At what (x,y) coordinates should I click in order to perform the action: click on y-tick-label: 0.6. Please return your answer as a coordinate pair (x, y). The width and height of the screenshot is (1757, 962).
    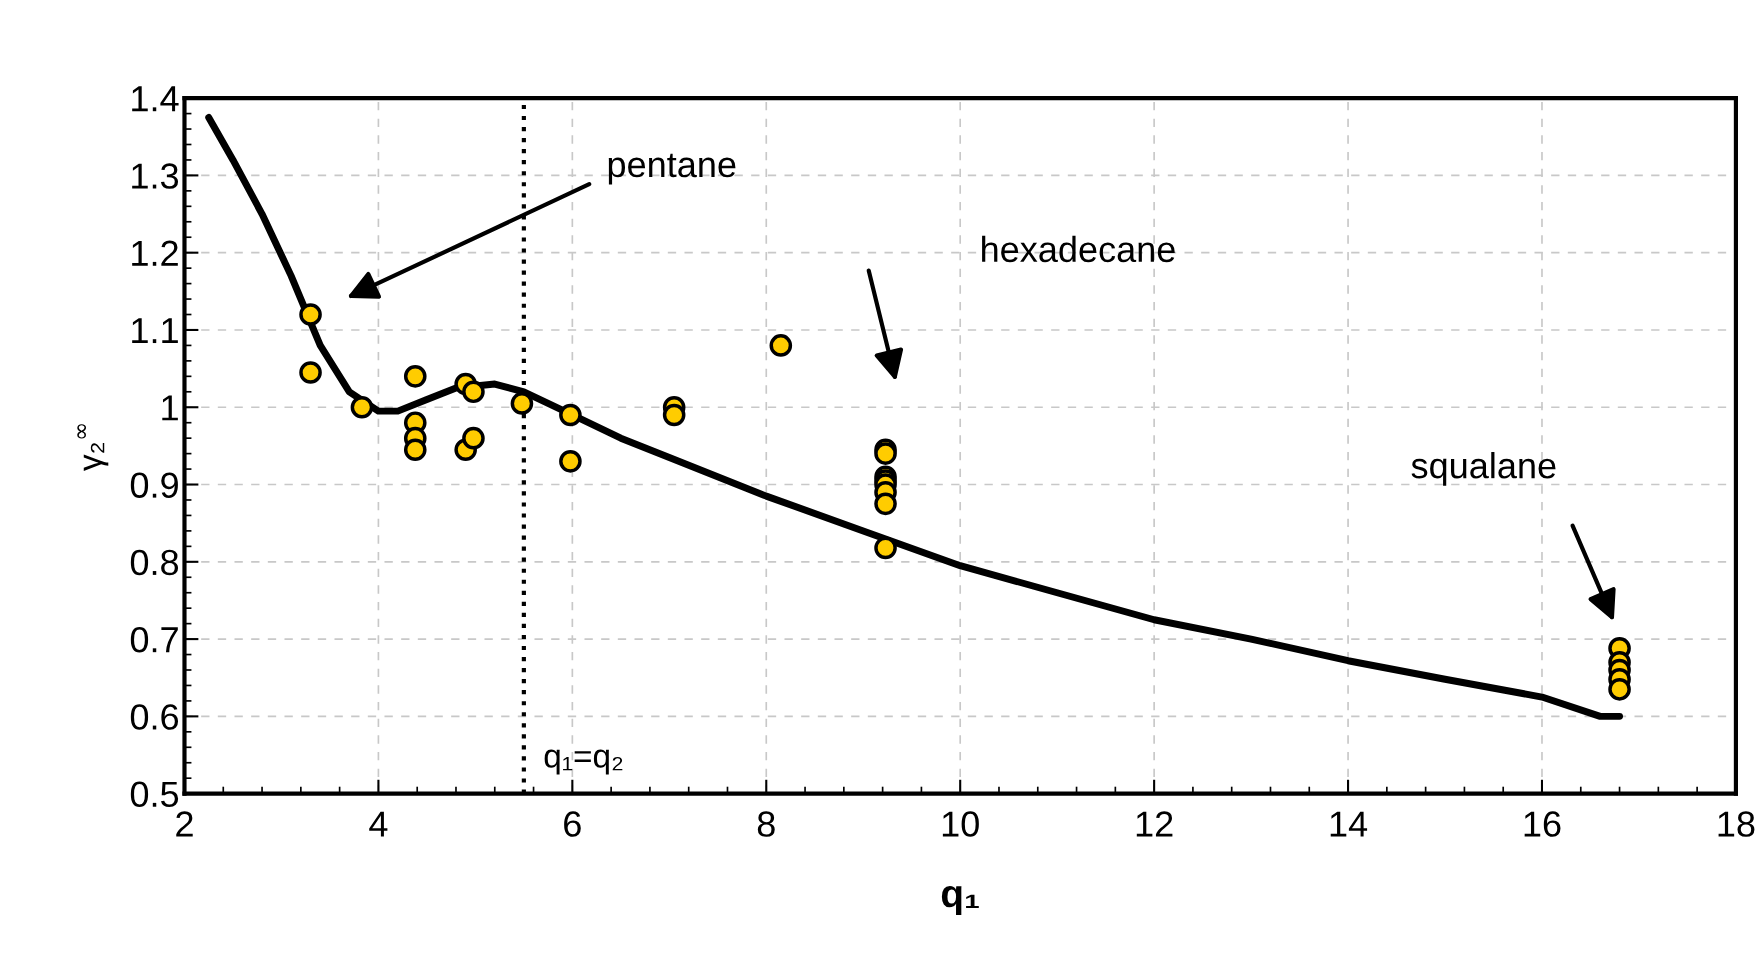
    Looking at the image, I should click on (154, 717).